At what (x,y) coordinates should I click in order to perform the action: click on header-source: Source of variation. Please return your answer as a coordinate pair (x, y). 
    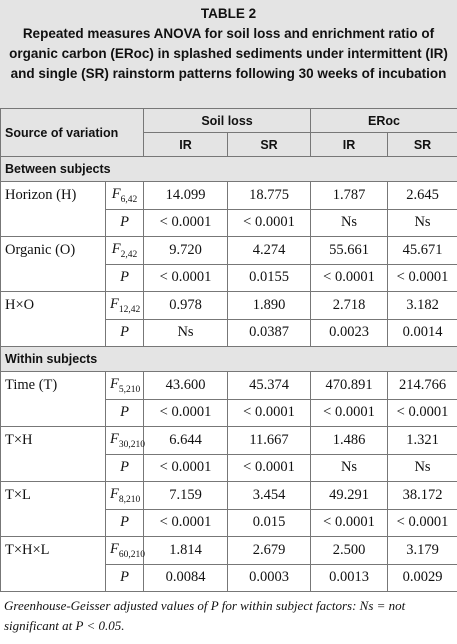
    Looking at the image, I should click on (72, 132).